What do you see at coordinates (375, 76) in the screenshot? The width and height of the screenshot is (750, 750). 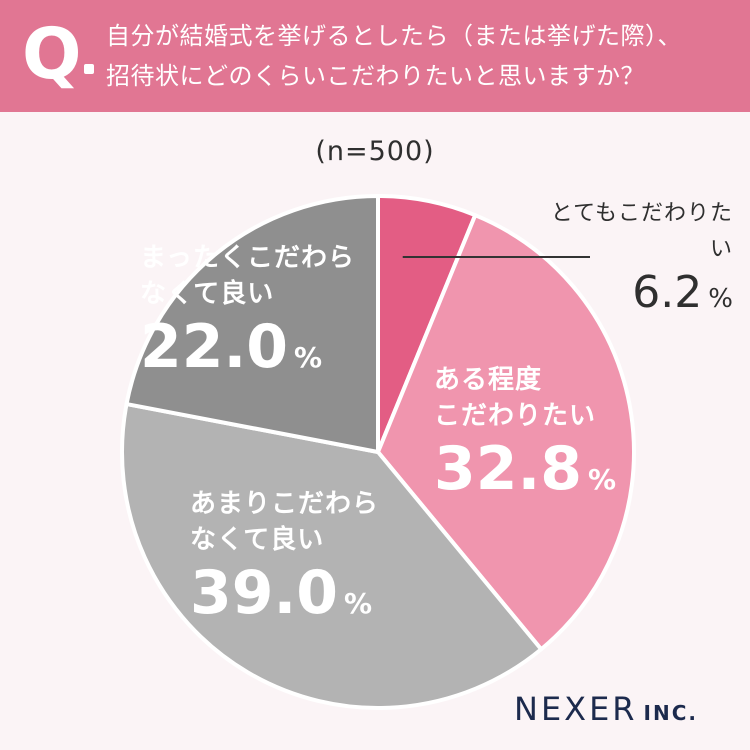 I see `question-line-2: 招待状にどのくらいこだわりたいと思いますか？` at bounding box center [375, 76].